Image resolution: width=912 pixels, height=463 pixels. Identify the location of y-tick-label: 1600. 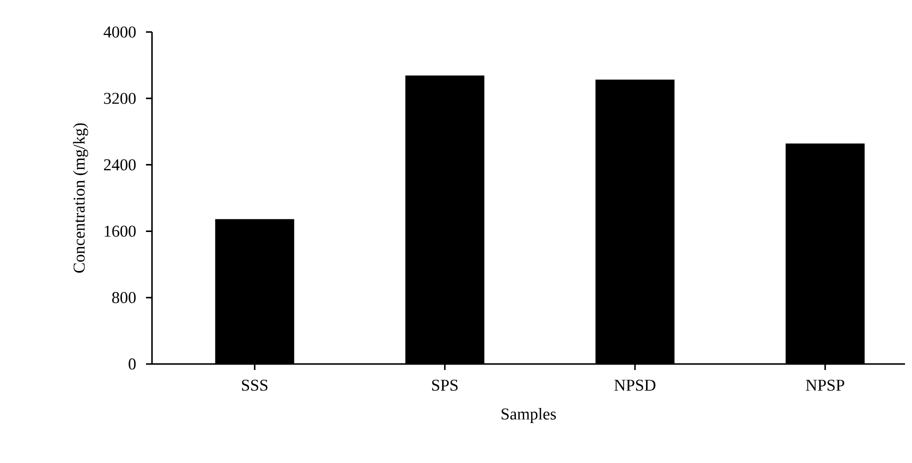
(120, 231).